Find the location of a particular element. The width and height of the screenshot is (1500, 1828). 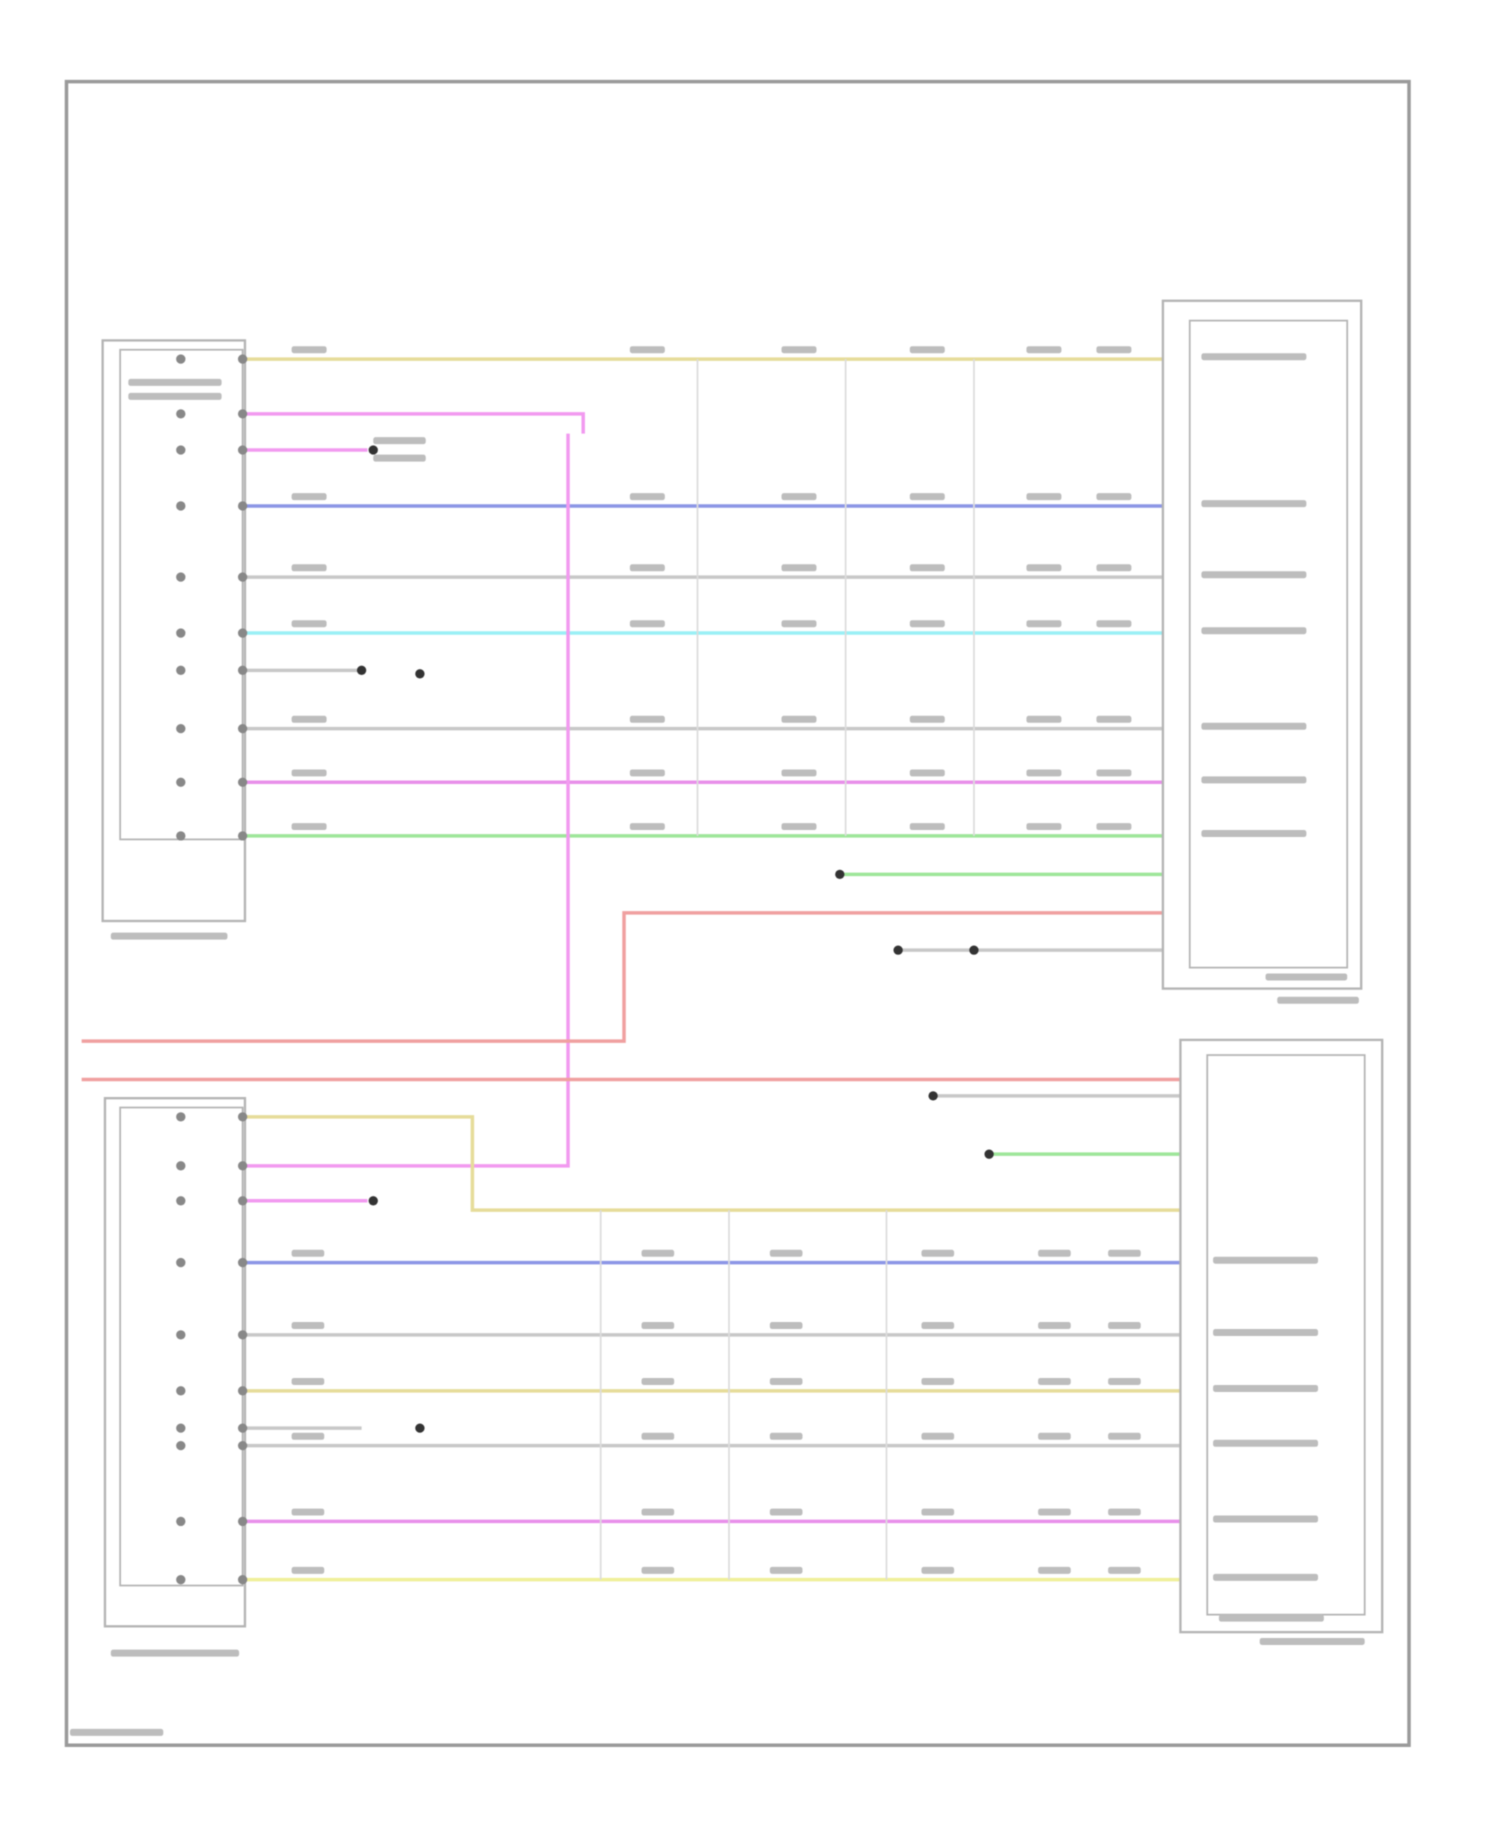

upper-connector-box is located at coordinates (1262, 644).